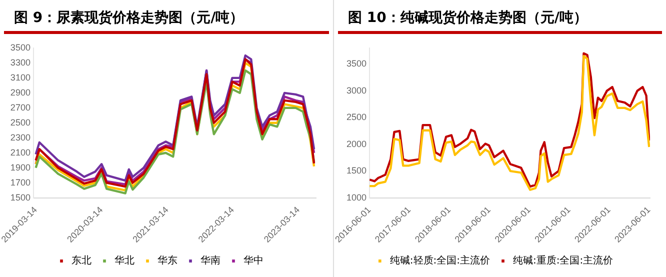  Describe the element at coordinates (20, 167) in the screenshot. I see `y-tick-label: 1900` at that location.